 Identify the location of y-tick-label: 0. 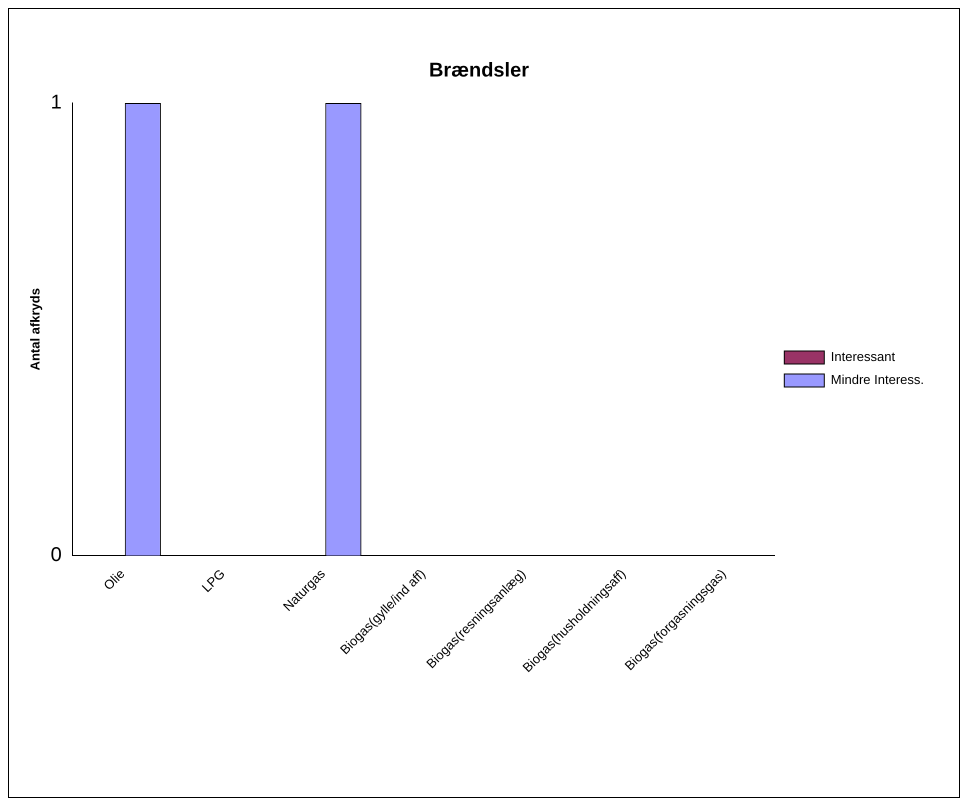
(56, 555).